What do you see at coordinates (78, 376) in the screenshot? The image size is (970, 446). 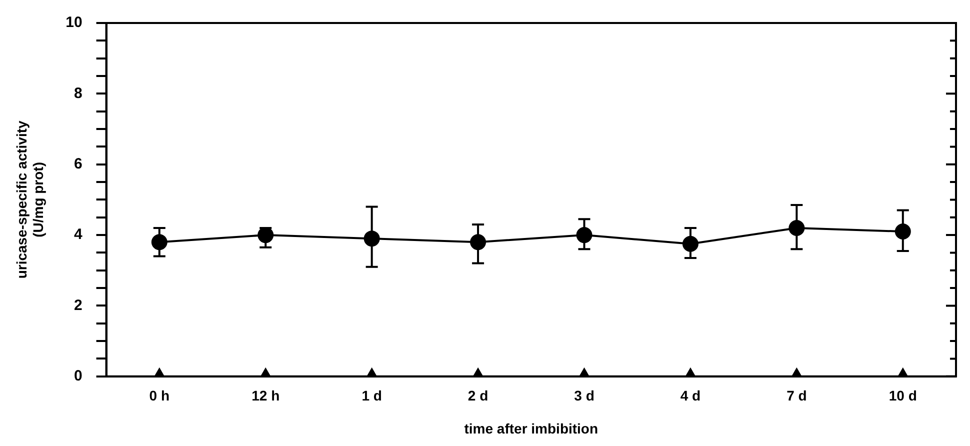 I see `y-tick-label: 0` at bounding box center [78, 376].